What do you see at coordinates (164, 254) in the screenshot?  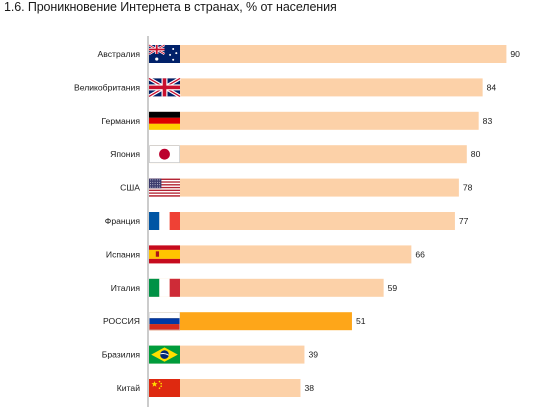 I see `spain-flag-icon` at bounding box center [164, 254].